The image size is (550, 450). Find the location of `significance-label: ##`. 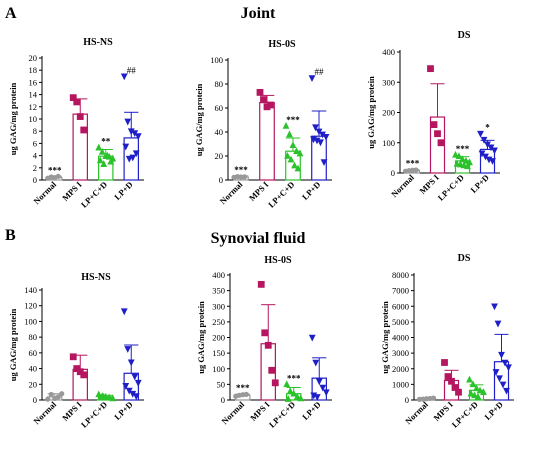

significance-label: ## is located at coordinates (320, 72).